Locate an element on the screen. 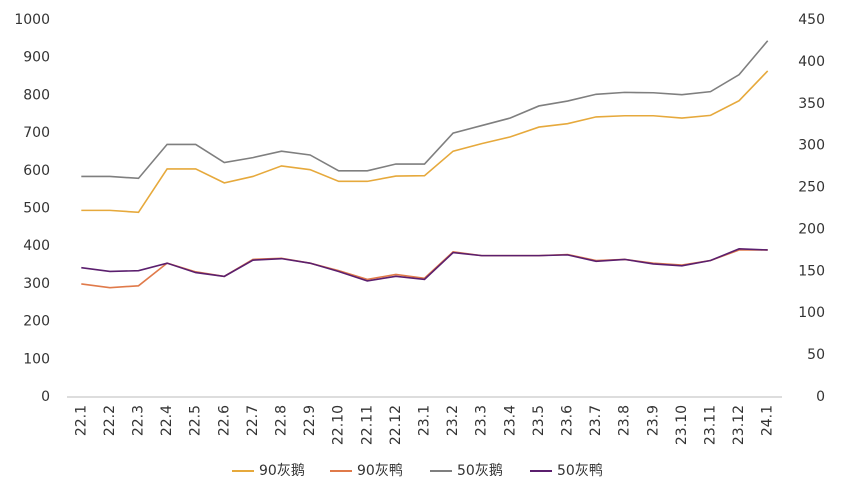 This screenshot has width=842, height=504. y2-tick-label: 250 is located at coordinates (811, 188).